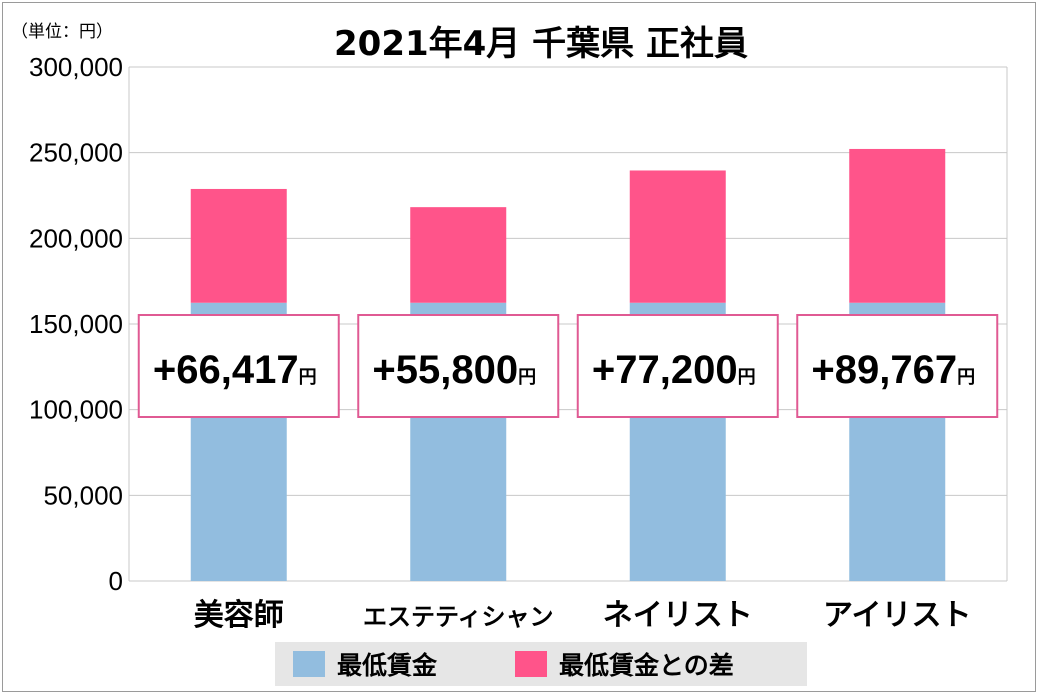 The image size is (1040, 696). What do you see at coordinates (76, 153) in the screenshot?
I see `y-tick-label: 250,000` at bounding box center [76, 153].